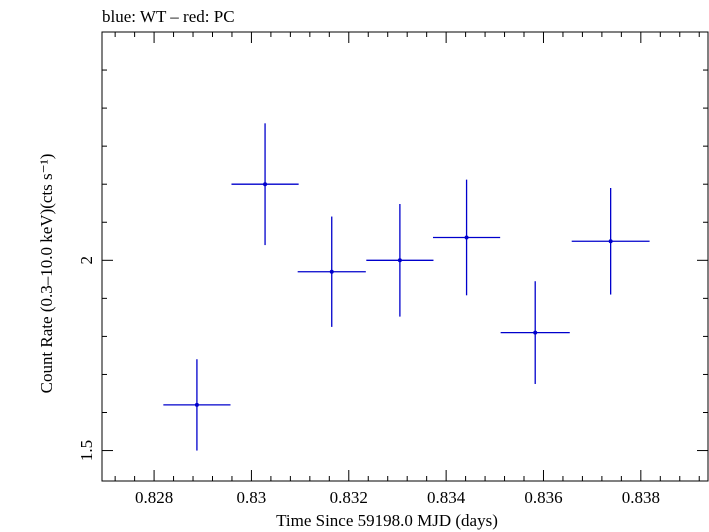 Image resolution: width=709 pixels, height=532 pixels. Describe the element at coordinates (86, 450) in the screenshot. I see `y-tick-label: 1.5` at that location.